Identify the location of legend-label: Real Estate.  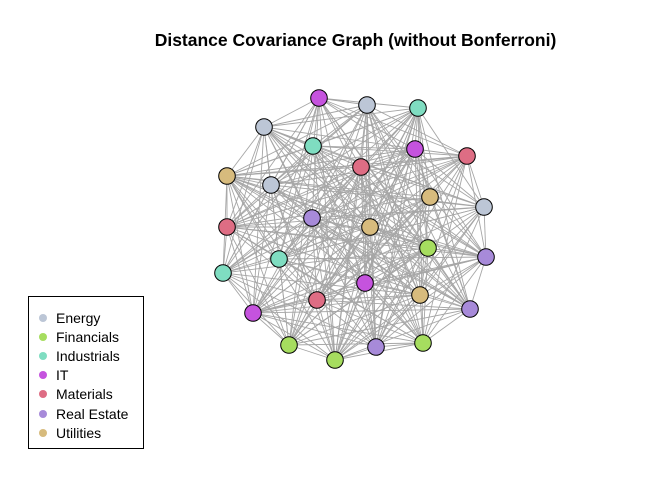
(92, 413).